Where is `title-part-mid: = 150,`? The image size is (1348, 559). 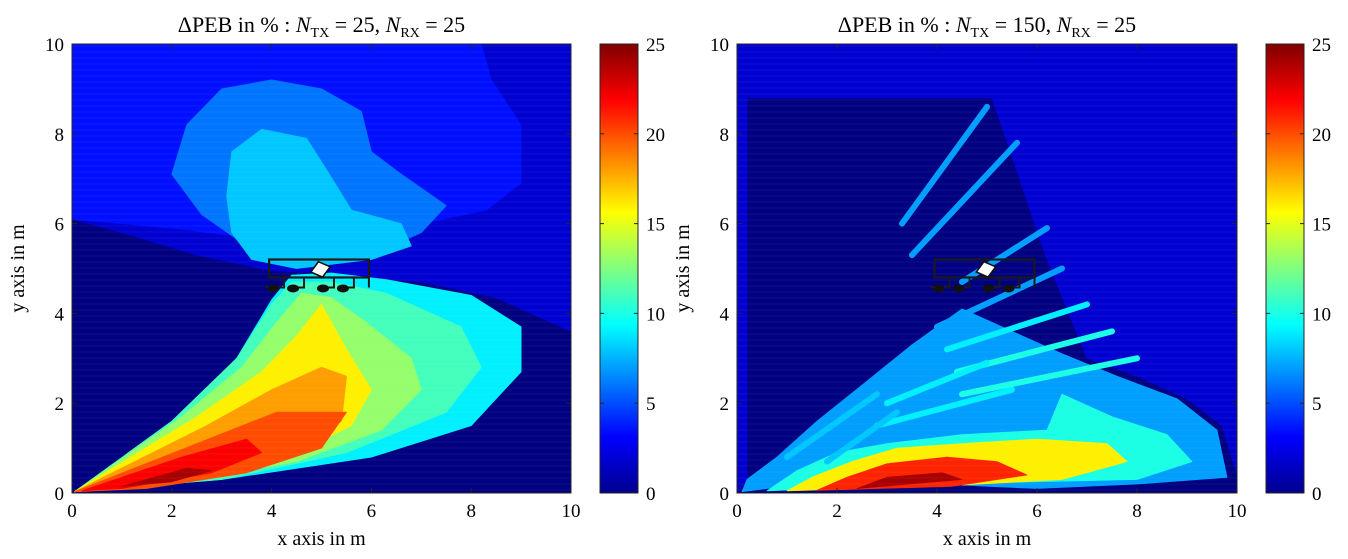 title-part-mid: = 150, is located at coordinates (1022, 24).